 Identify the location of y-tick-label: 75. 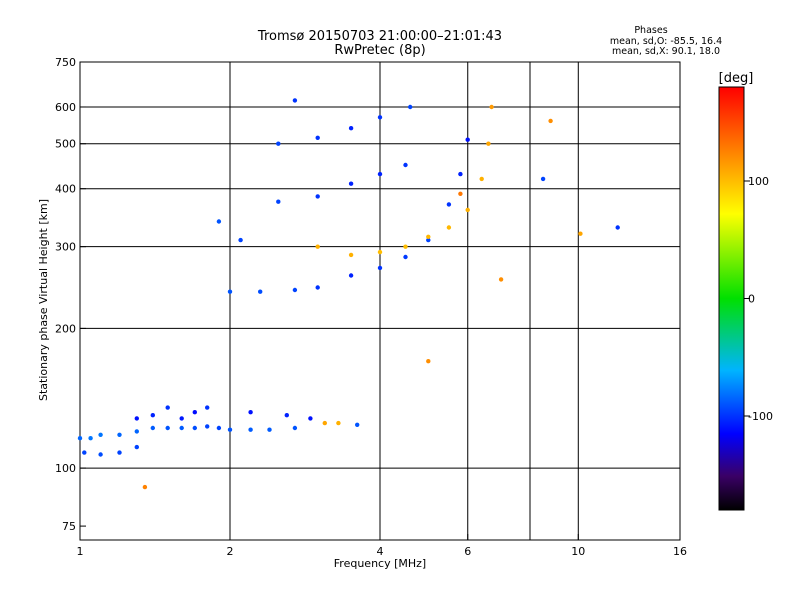
(69, 526).